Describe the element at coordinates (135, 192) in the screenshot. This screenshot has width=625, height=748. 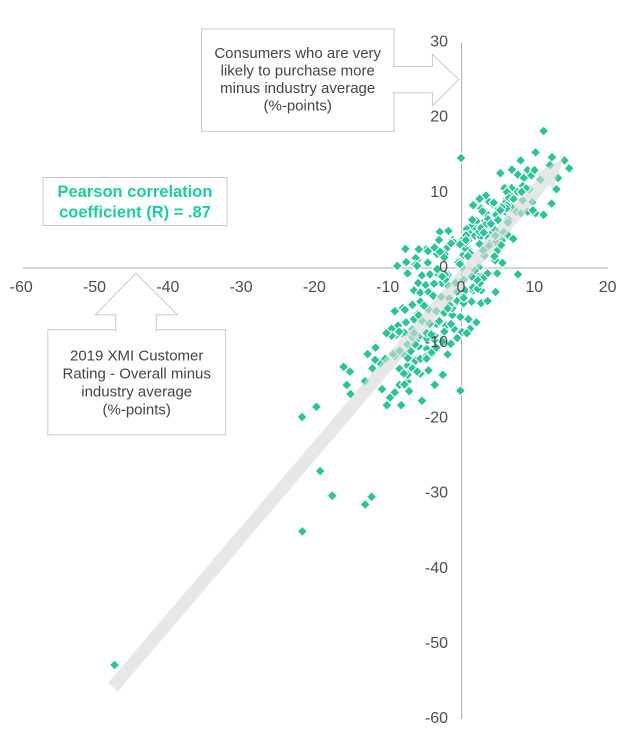
I see `svg-text: Pearson correlation` at that location.